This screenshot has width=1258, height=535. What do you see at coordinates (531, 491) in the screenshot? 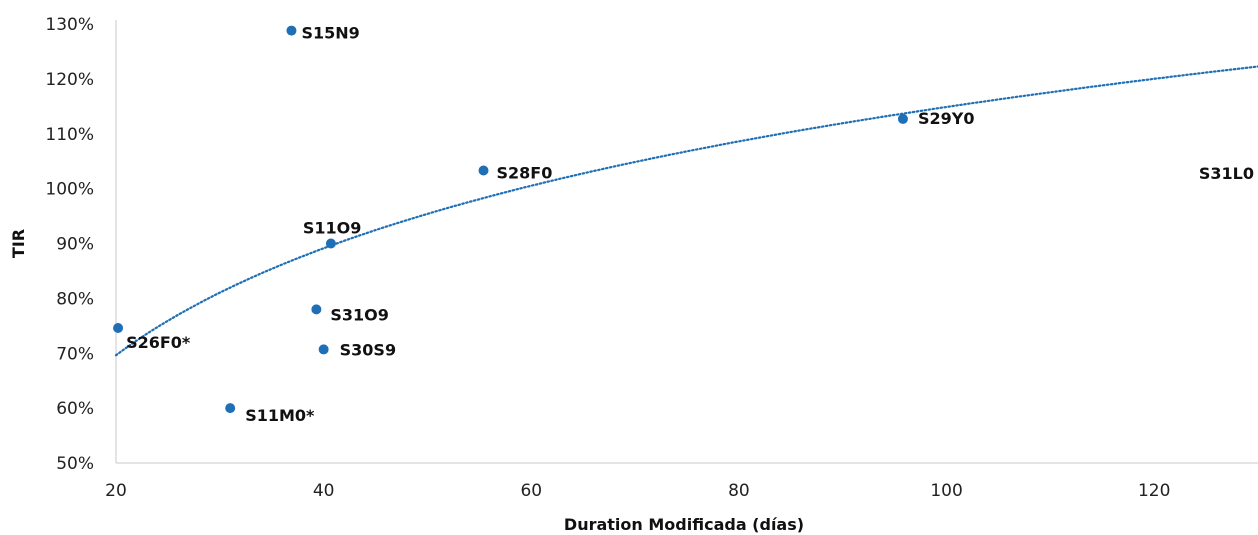
I see `x-tick-label: 60` at bounding box center [531, 491].